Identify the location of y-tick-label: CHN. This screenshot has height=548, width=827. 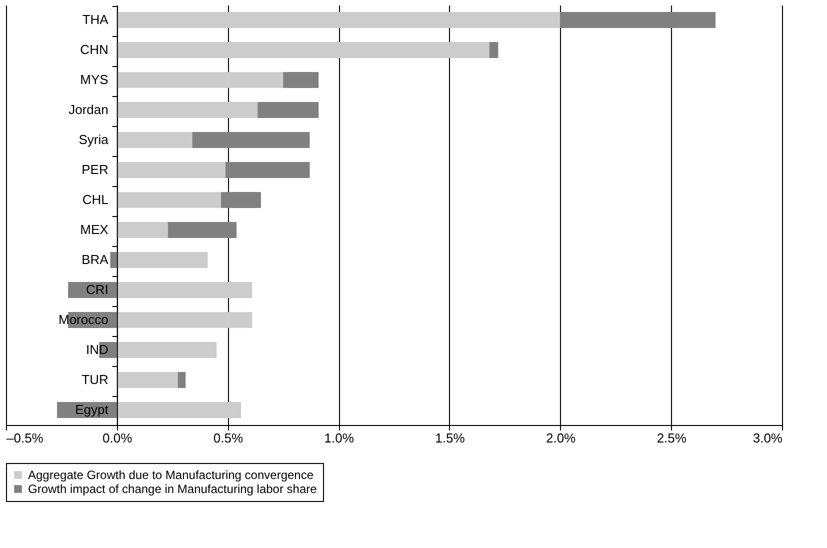
(94, 49).